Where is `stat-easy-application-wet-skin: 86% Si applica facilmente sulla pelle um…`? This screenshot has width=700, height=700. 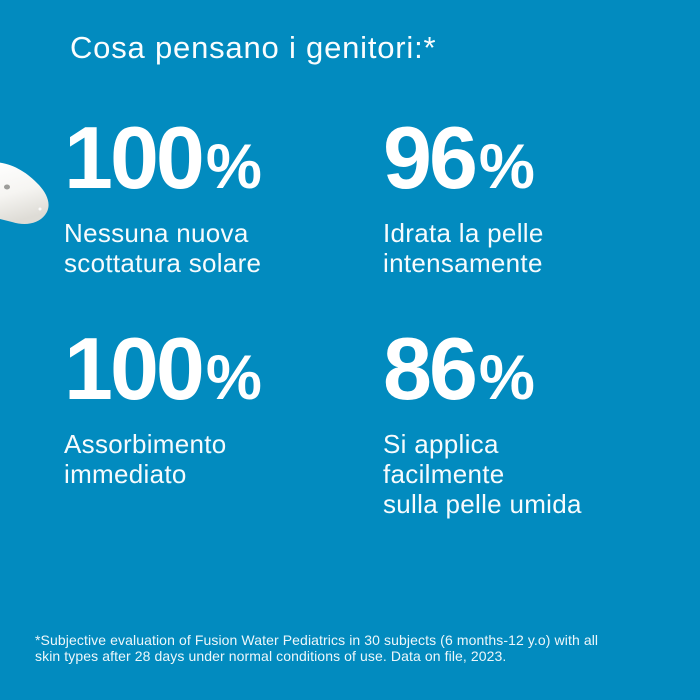 stat-easy-application-wet-skin: 86% Si applica facilmente sulla pelle um… is located at coordinates (533, 422).